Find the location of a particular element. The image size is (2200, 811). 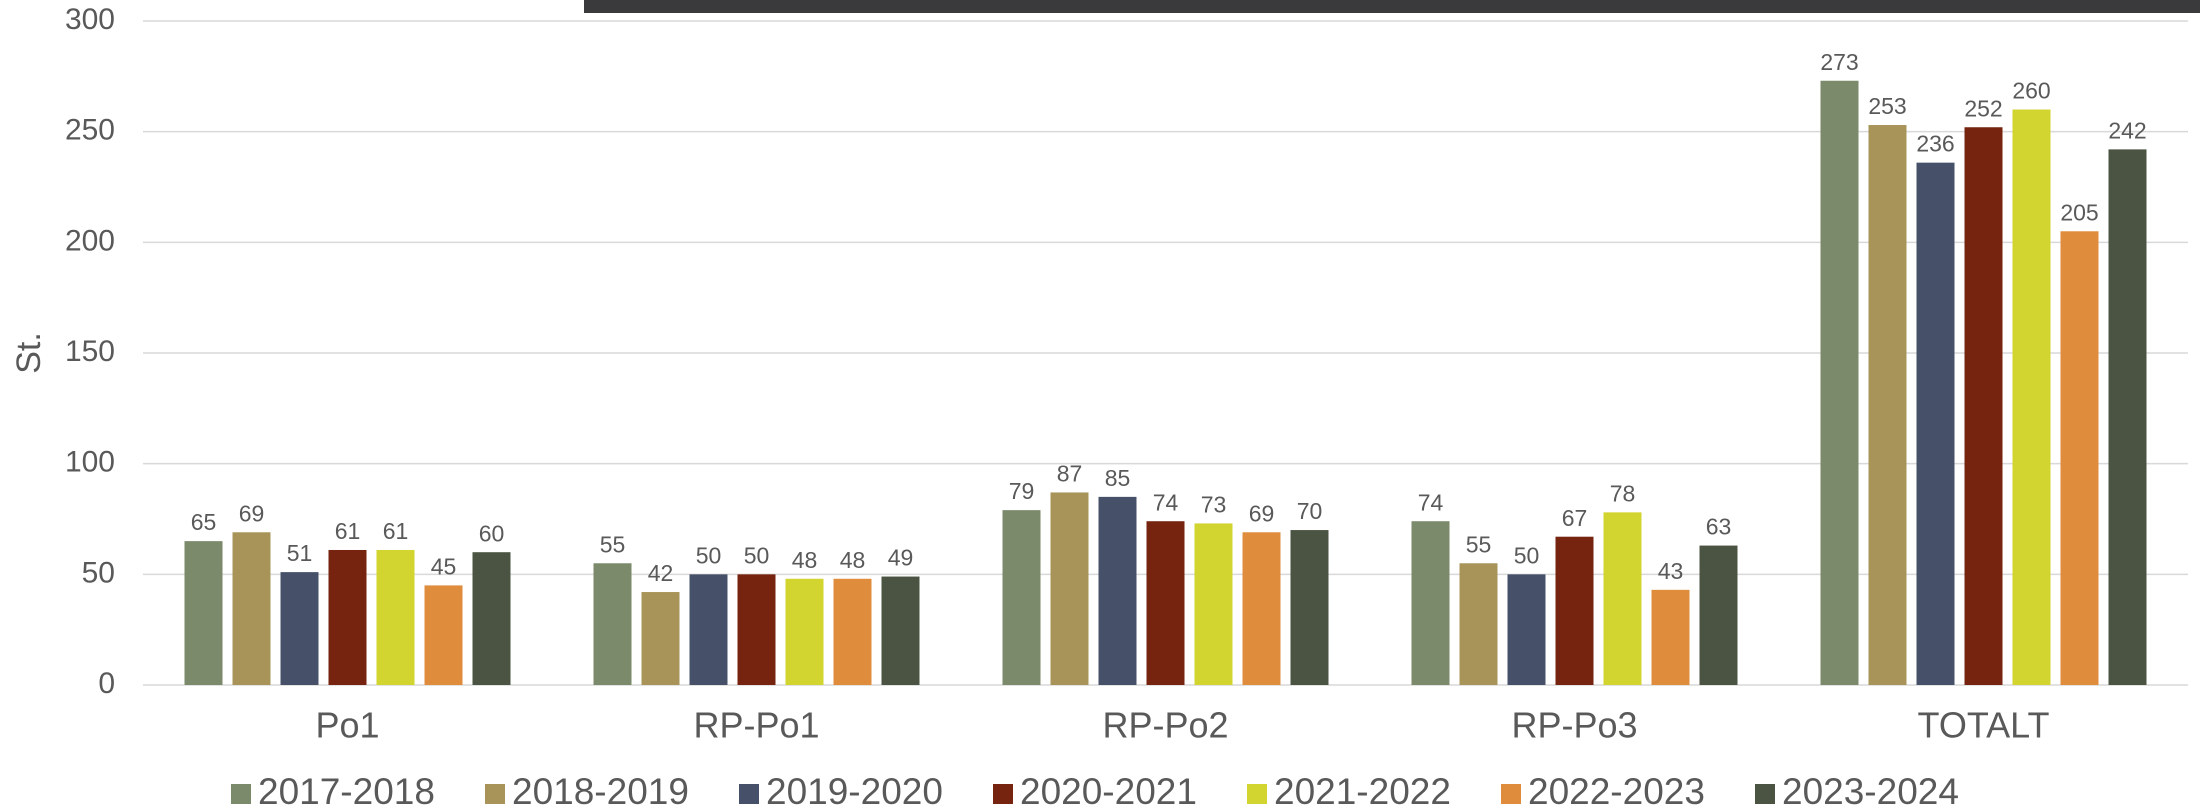

y-tick-label: 0 is located at coordinates (106, 683).